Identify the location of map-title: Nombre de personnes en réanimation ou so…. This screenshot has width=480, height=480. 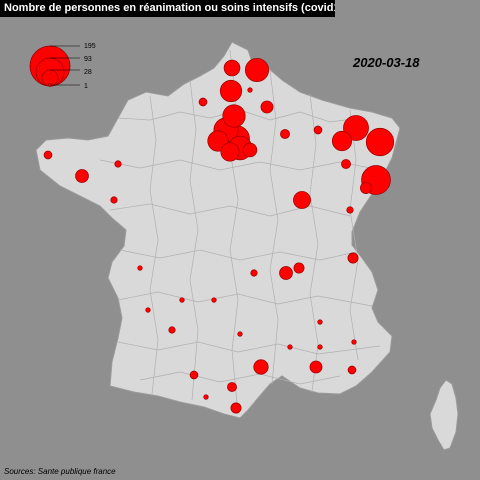
(167, 8).